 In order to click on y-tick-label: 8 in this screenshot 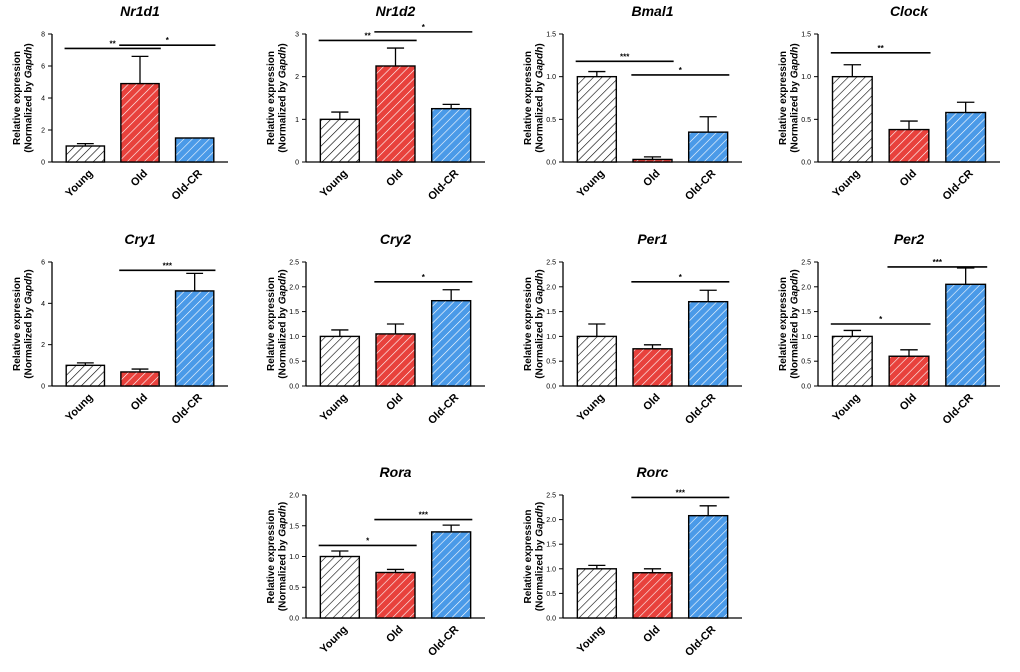, I will do `click(43, 35)`.